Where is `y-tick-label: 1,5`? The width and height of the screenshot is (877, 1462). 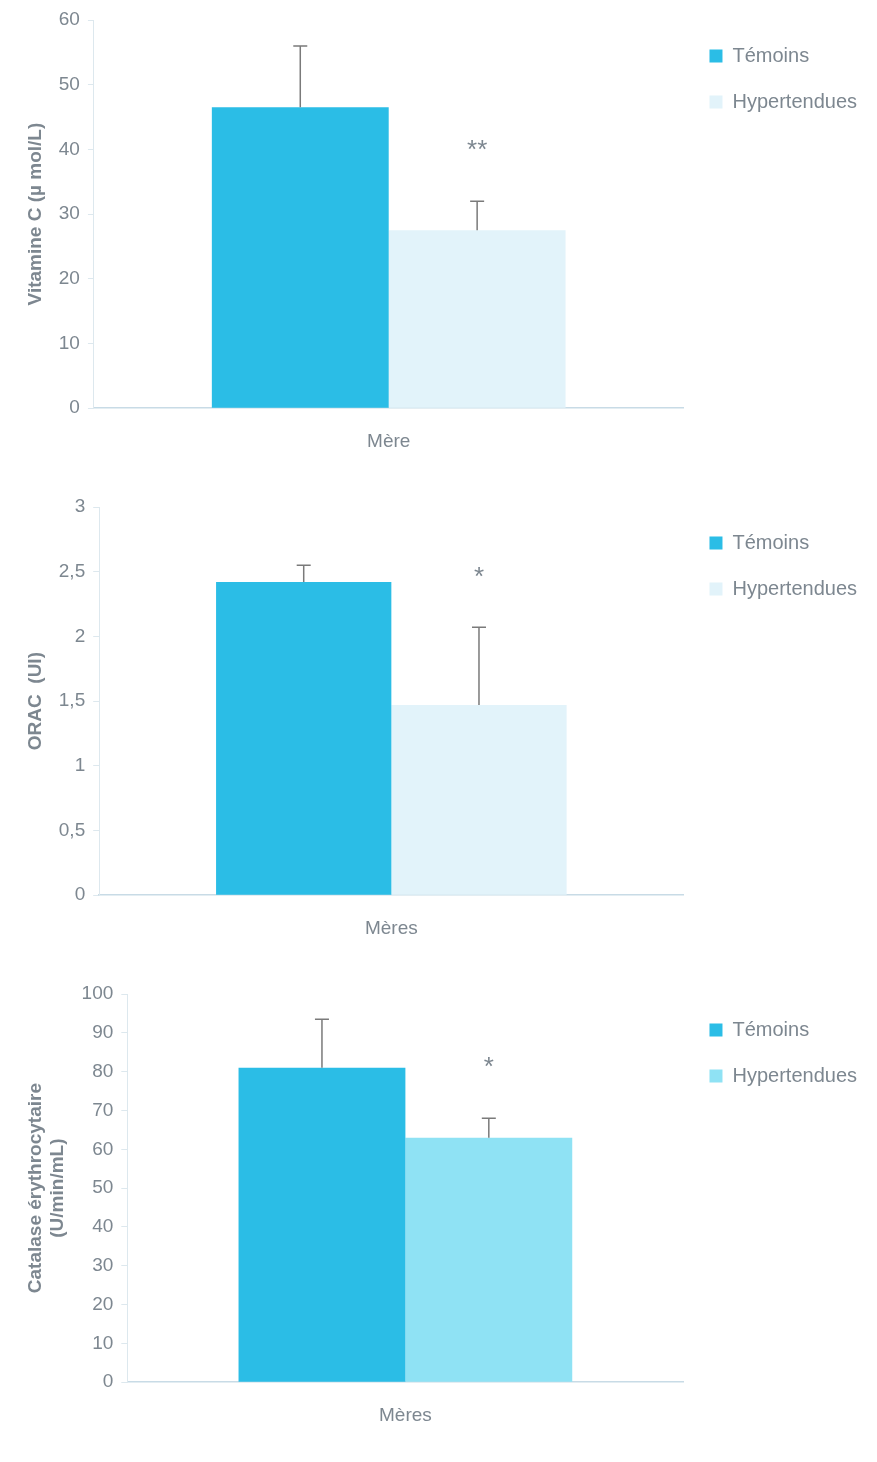 y-tick-label: 1,5 is located at coordinates (72, 700).